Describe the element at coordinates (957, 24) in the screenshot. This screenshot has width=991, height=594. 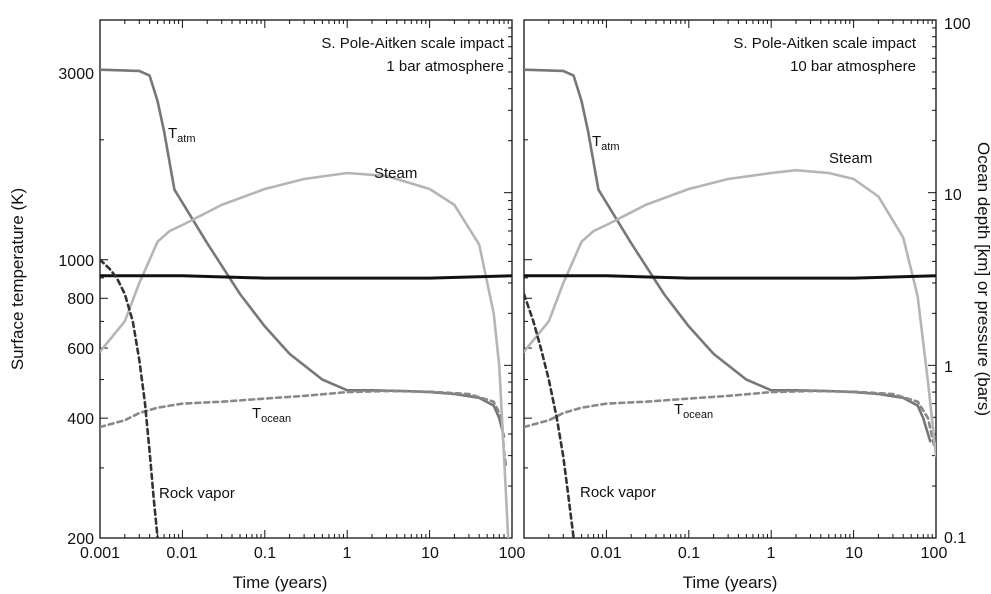
I see `y-tick-label-right: 100` at that location.